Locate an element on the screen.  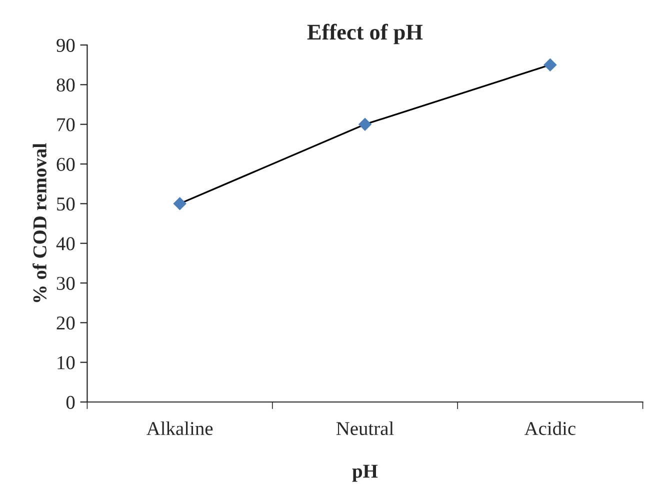
y-tick-label: 60 is located at coordinates (65, 164).